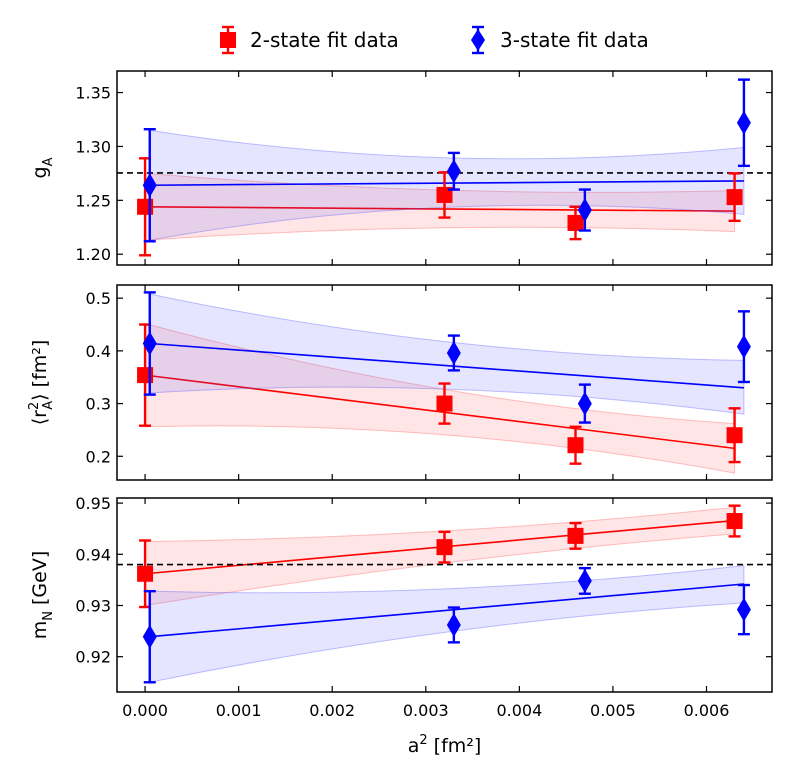  Describe the element at coordinates (40, 370) in the screenshot. I see `y-label-tail: ⟩ [fm²]` at that location.